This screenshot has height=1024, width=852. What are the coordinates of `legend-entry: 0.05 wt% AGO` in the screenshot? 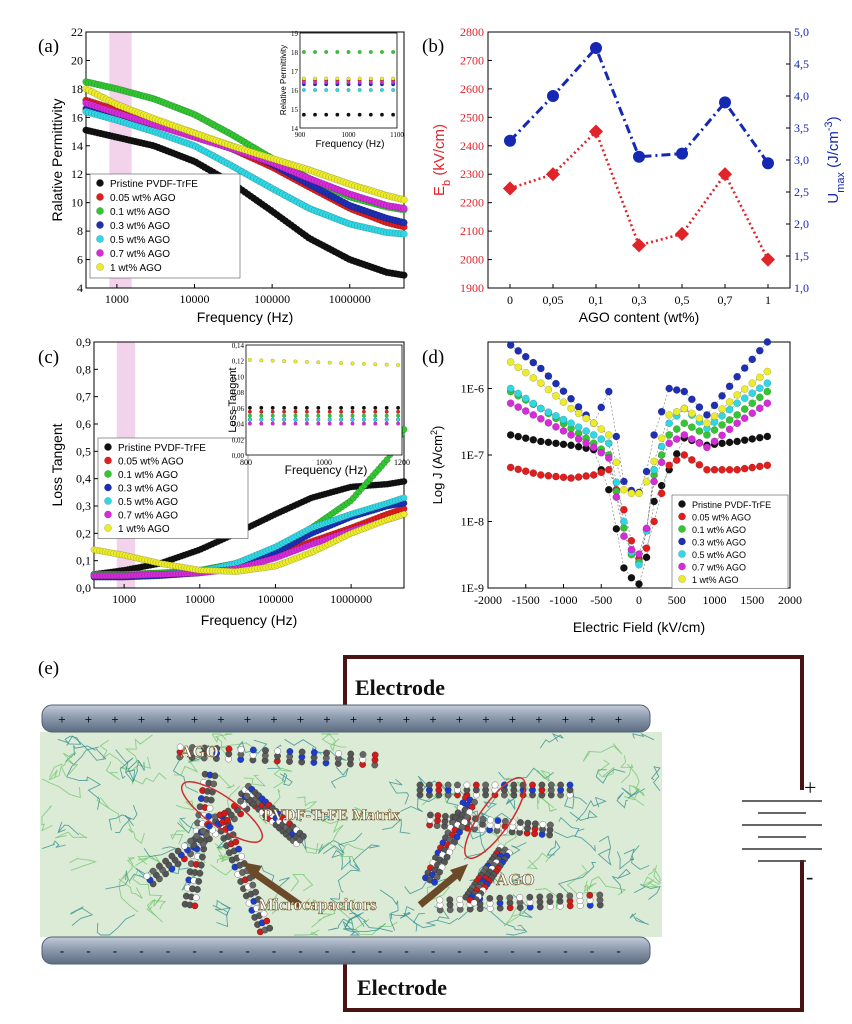 It's located at (143, 198).